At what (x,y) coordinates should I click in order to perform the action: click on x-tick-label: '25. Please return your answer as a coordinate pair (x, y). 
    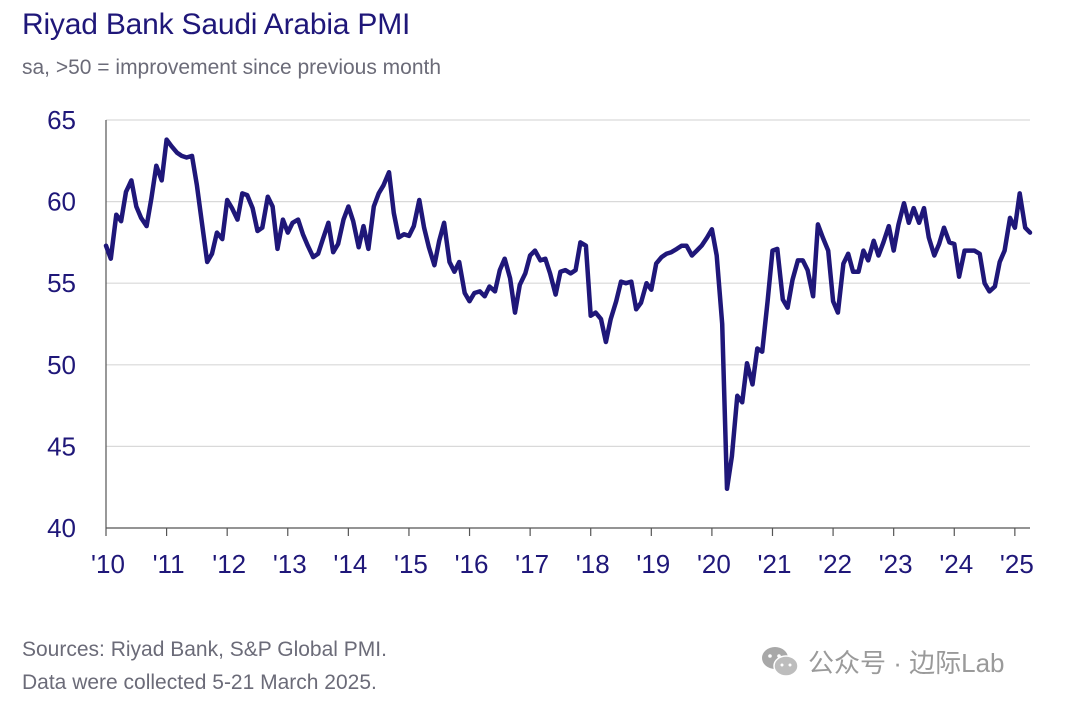
    Looking at the image, I should click on (1017, 564).